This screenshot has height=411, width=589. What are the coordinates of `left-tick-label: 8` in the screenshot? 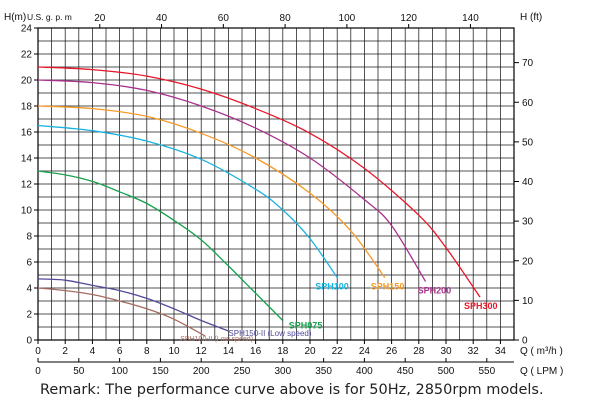 It's located at (29, 237).